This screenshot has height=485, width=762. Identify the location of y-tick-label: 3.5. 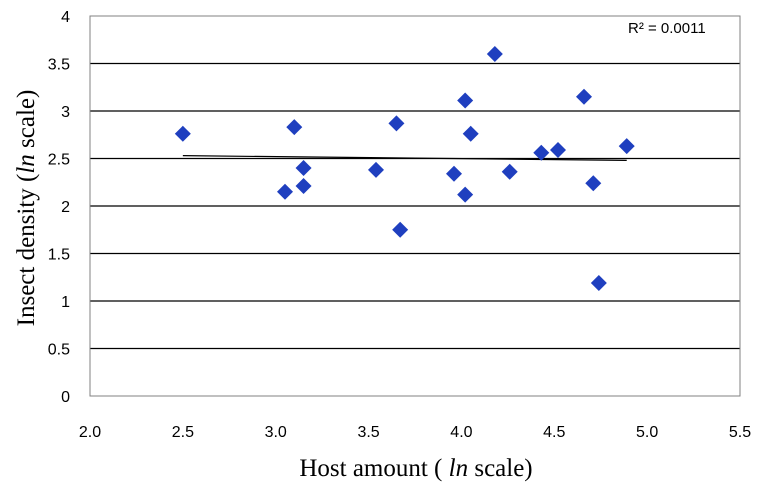
(59, 65).